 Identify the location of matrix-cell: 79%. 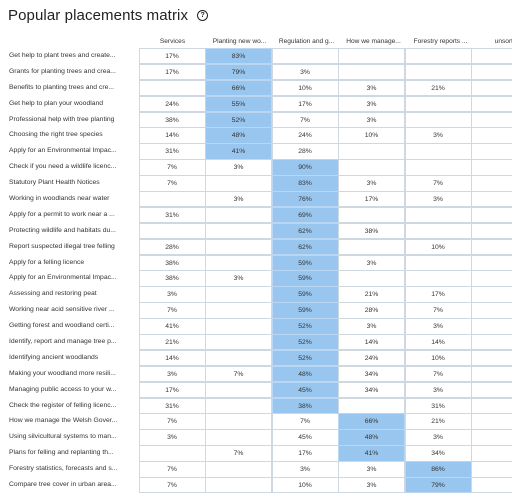
(238, 72).